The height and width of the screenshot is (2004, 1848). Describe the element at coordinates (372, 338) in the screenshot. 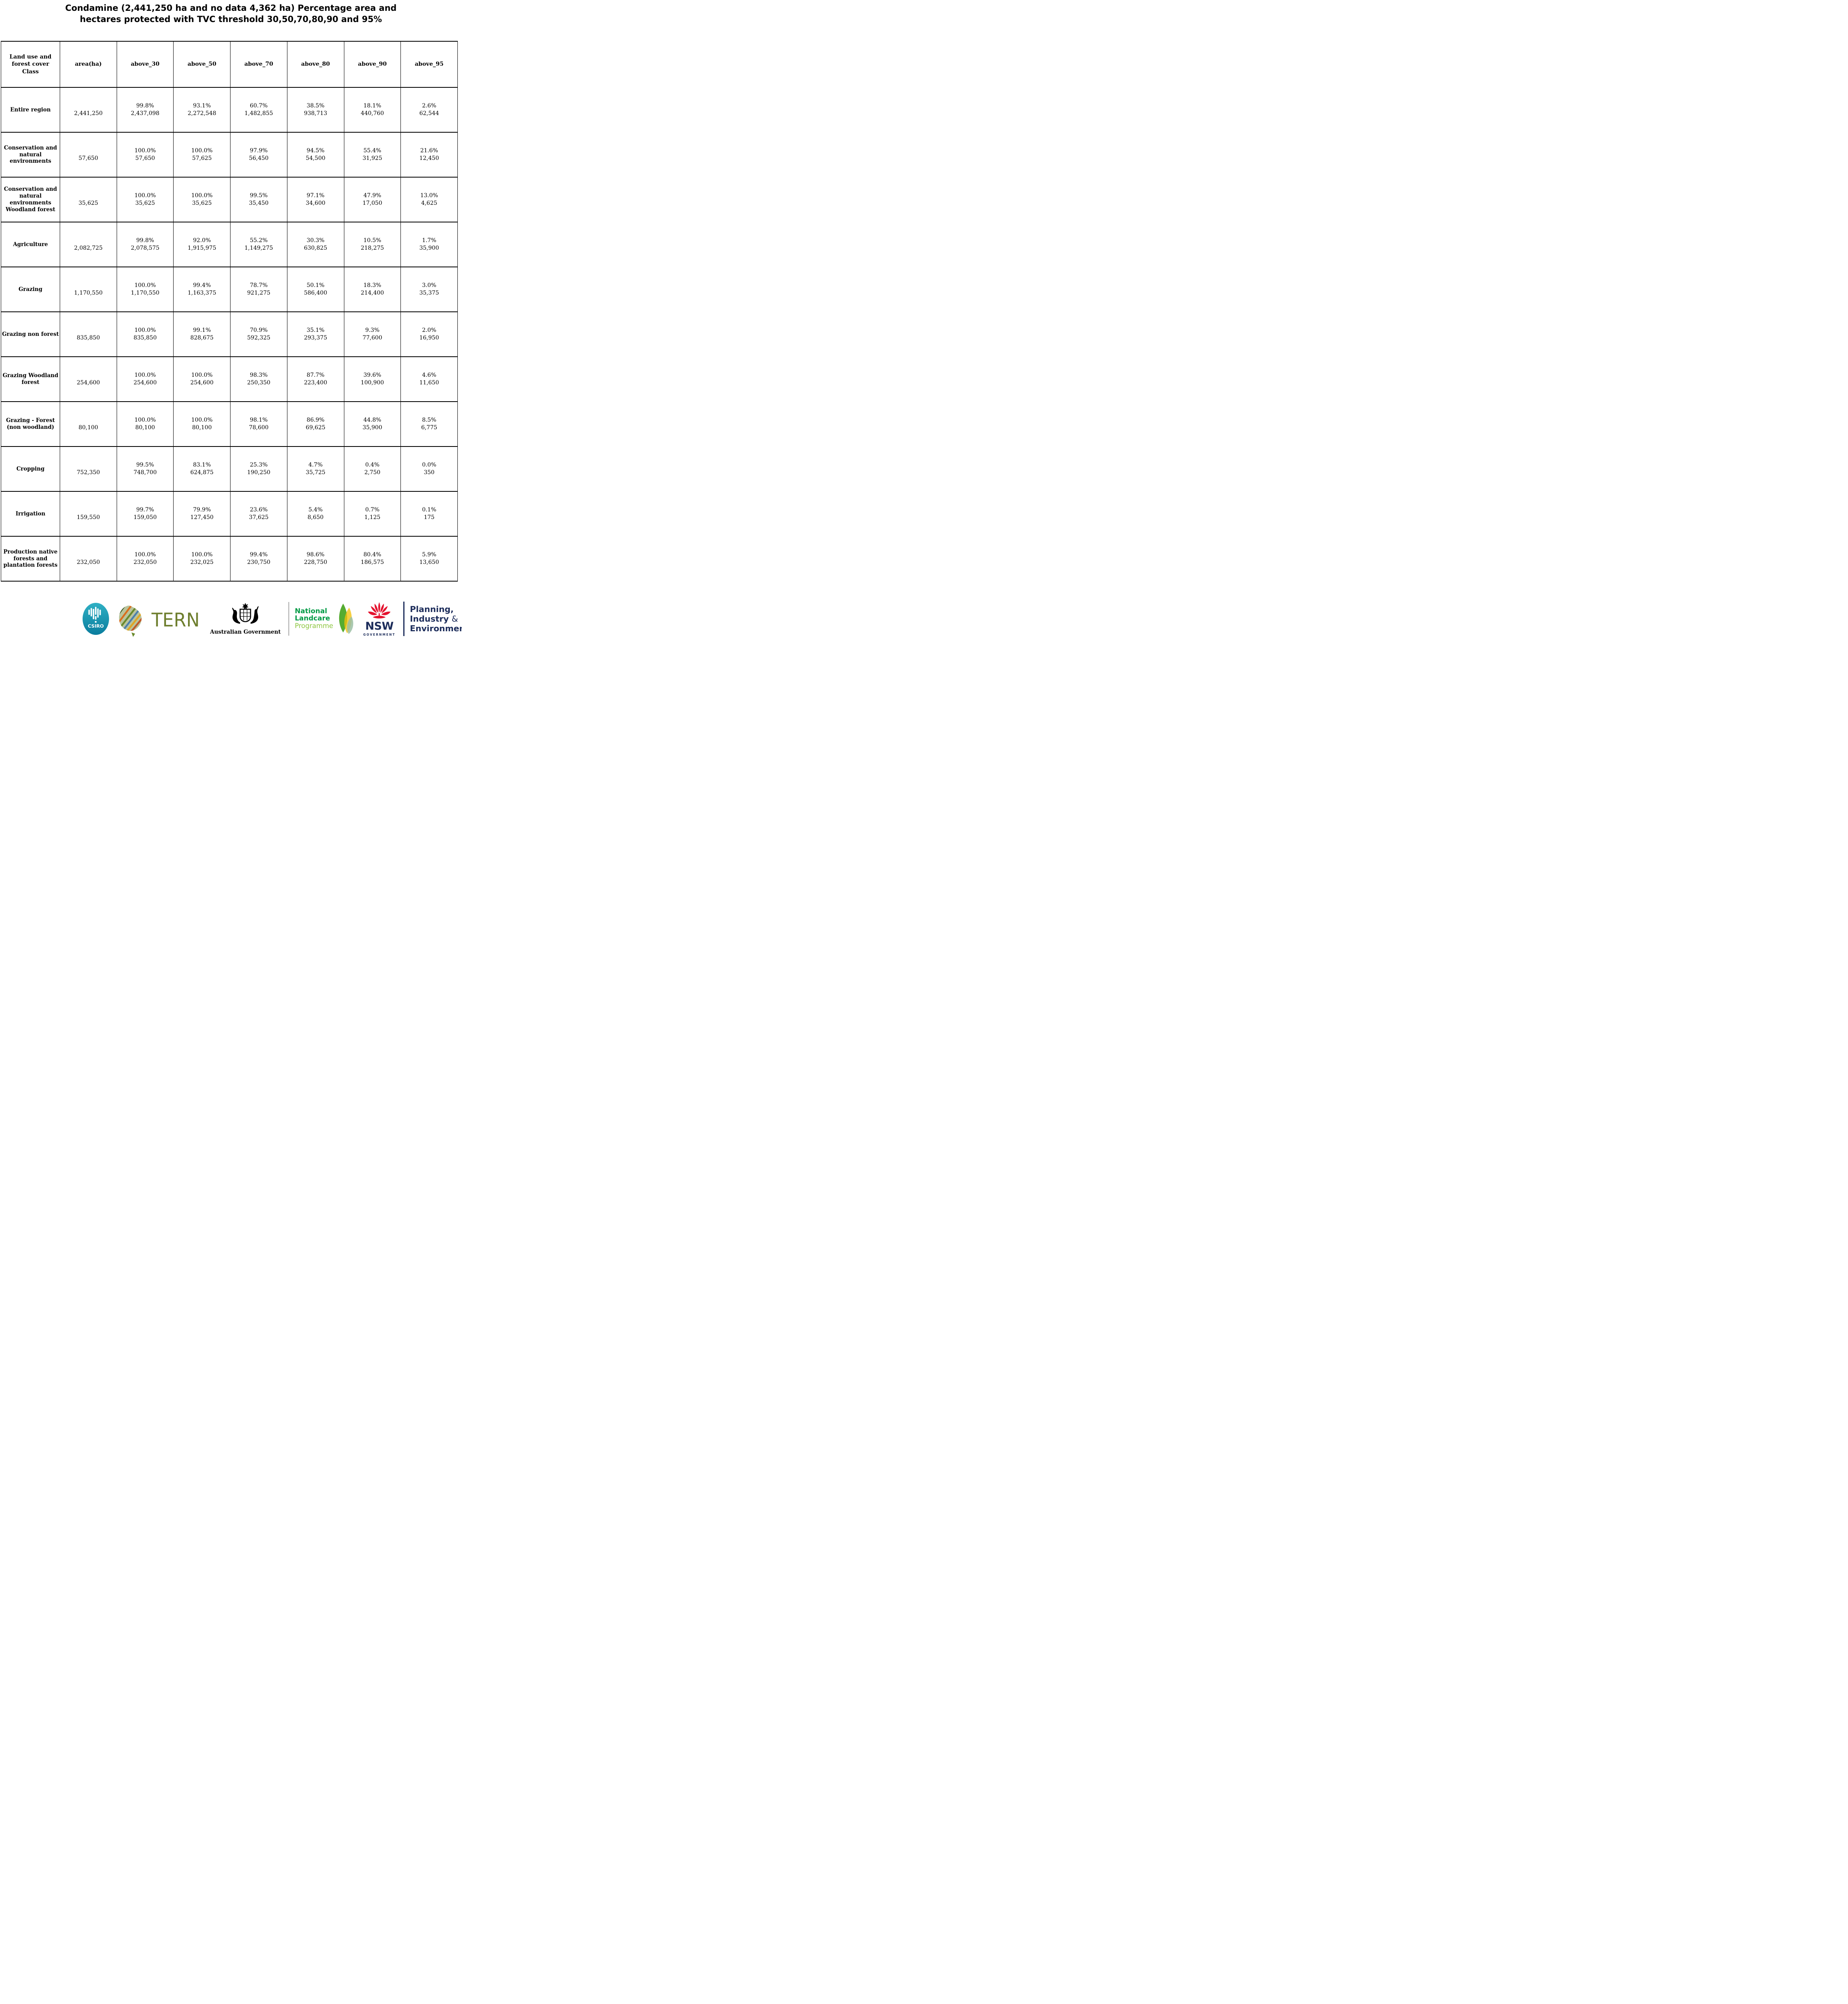

I see `hectares-value: 77,600` at that location.